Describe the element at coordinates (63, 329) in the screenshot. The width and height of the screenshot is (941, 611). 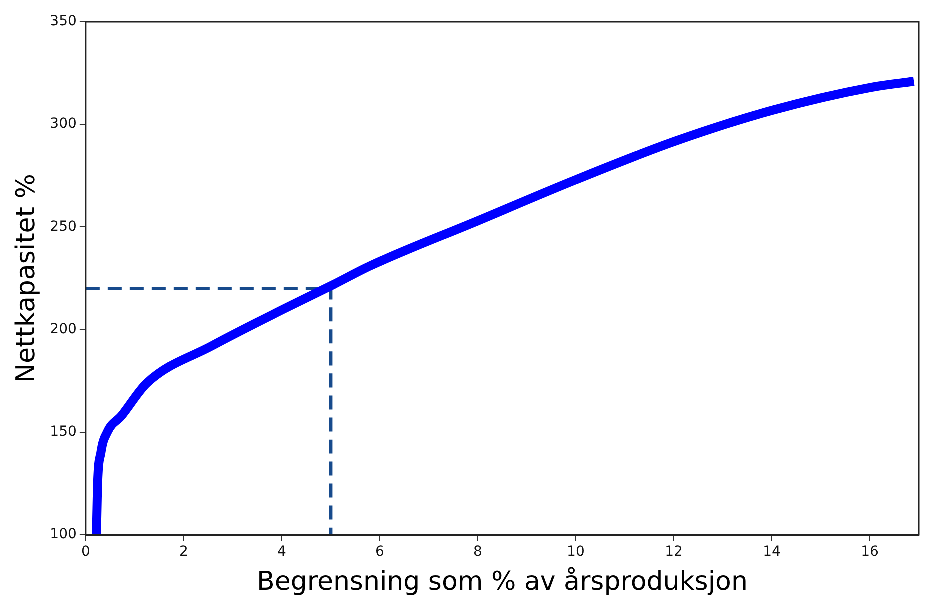
I see `y-tick-label: 200` at that location.